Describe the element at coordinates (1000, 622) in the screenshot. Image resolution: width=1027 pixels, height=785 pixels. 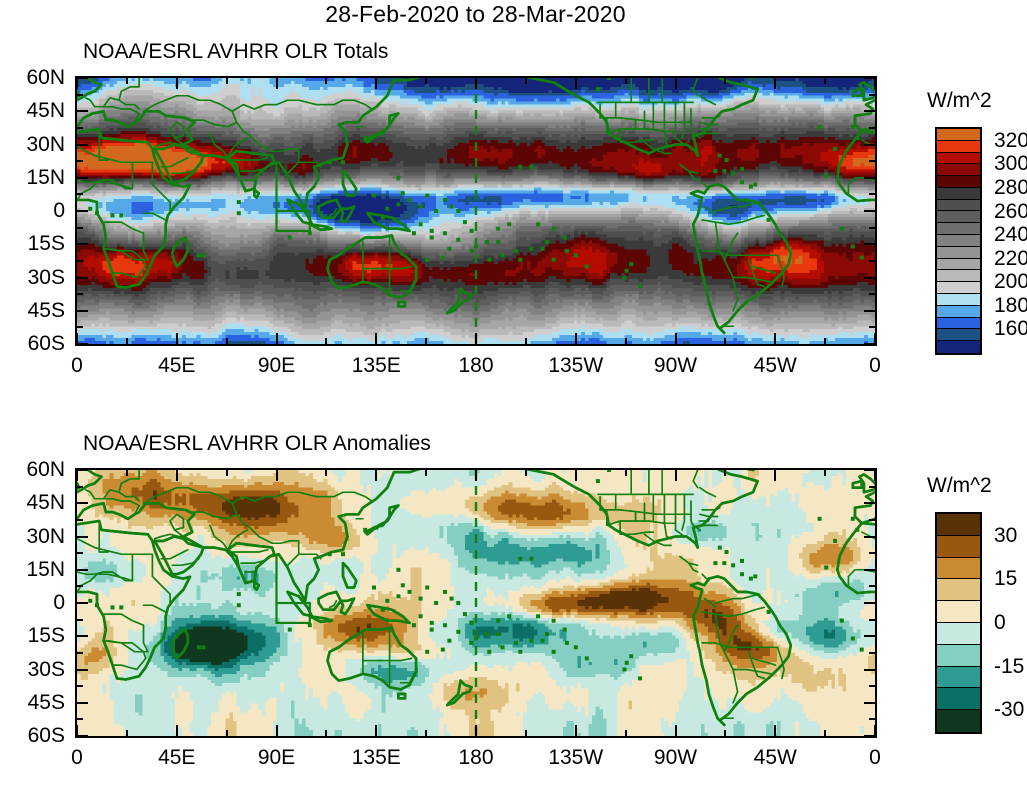
I see `colorbar-tick-label: 0` at that location.